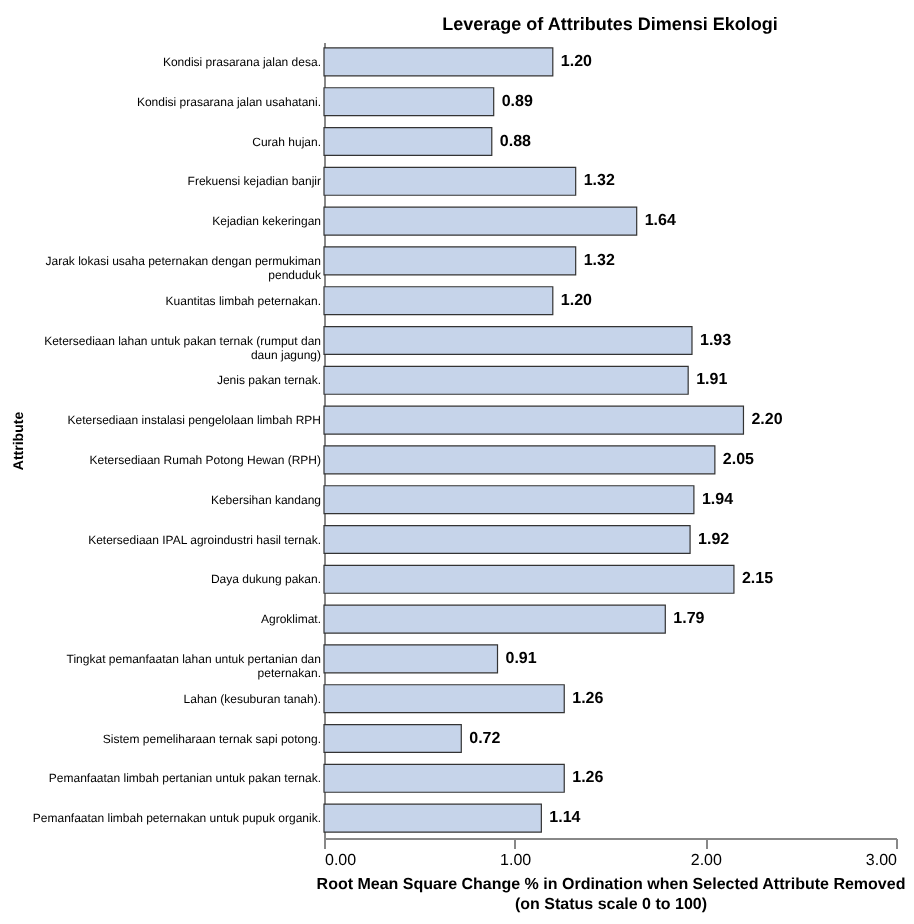 This screenshot has height=924, width=914. I want to click on data-label: 2.05, so click(739, 458).